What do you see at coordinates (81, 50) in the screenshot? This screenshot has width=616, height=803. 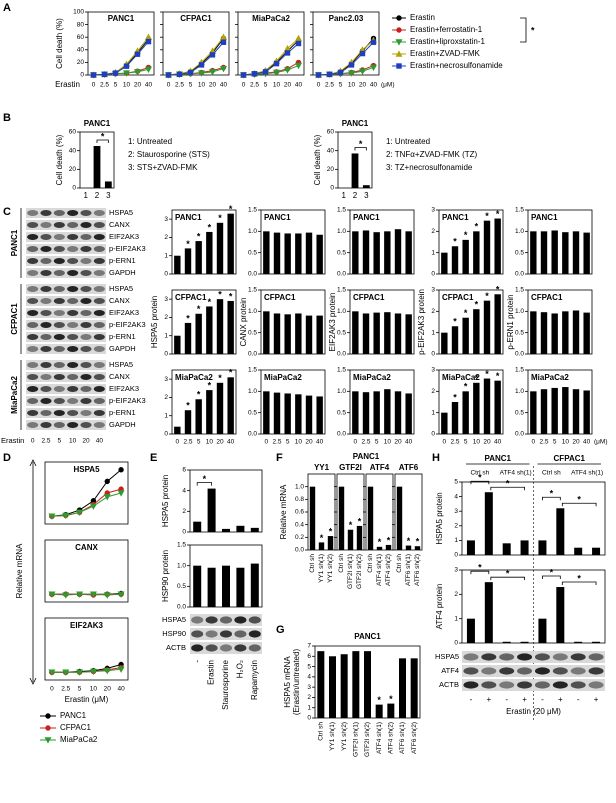 I see `y-tick-label: 40` at bounding box center [81, 50].